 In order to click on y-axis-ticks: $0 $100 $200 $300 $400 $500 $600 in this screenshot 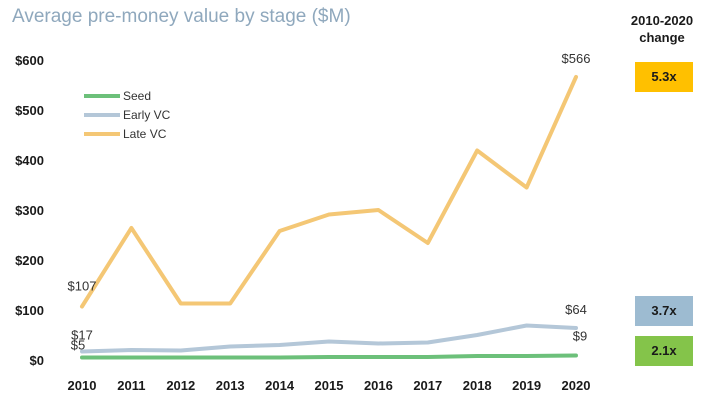, I will do `click(29, 210)`.